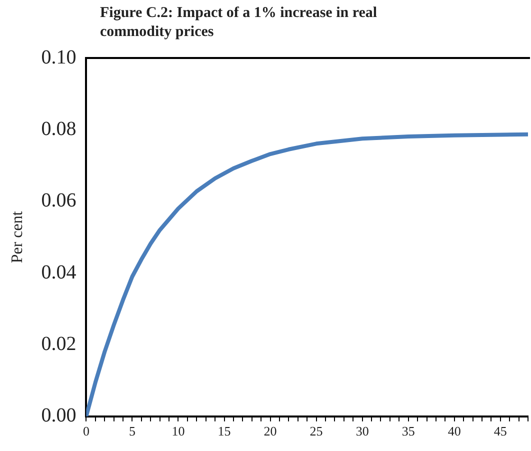 Image resolution: width=531 pixels, height=451 pixels. Describe the element at coordinates (454, 431) in the screenshot. I see `x-tick-label: 40` at that location.